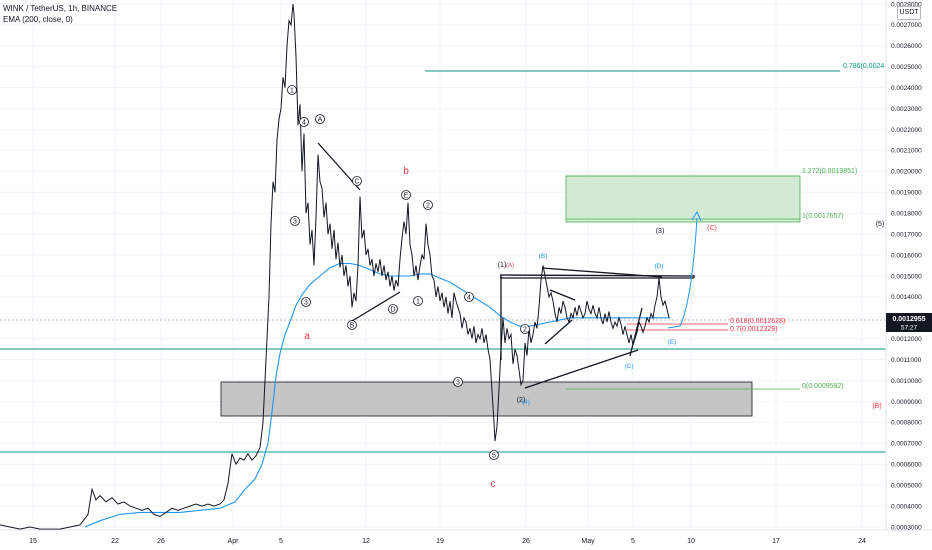 Image resolution: width=932 pixels, height=550 pixels. I want to click on y-tick-label: 0.0018000, so click(906, 214).